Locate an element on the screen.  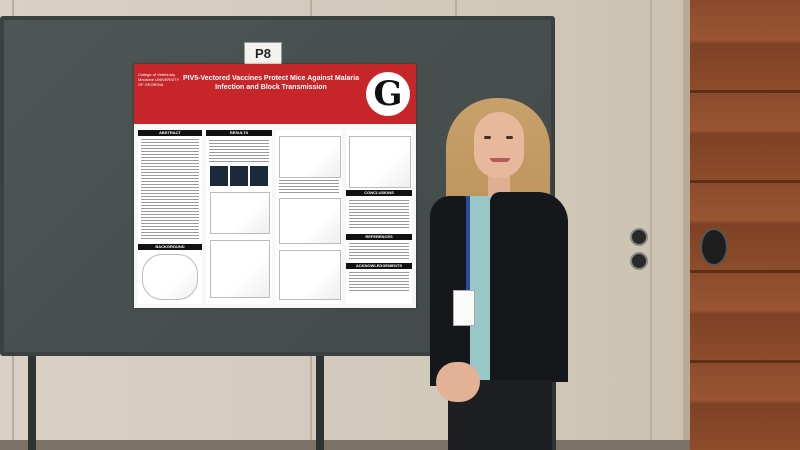
section-conclusions: CONCLUSIONS is located at coordinates (379, 193).